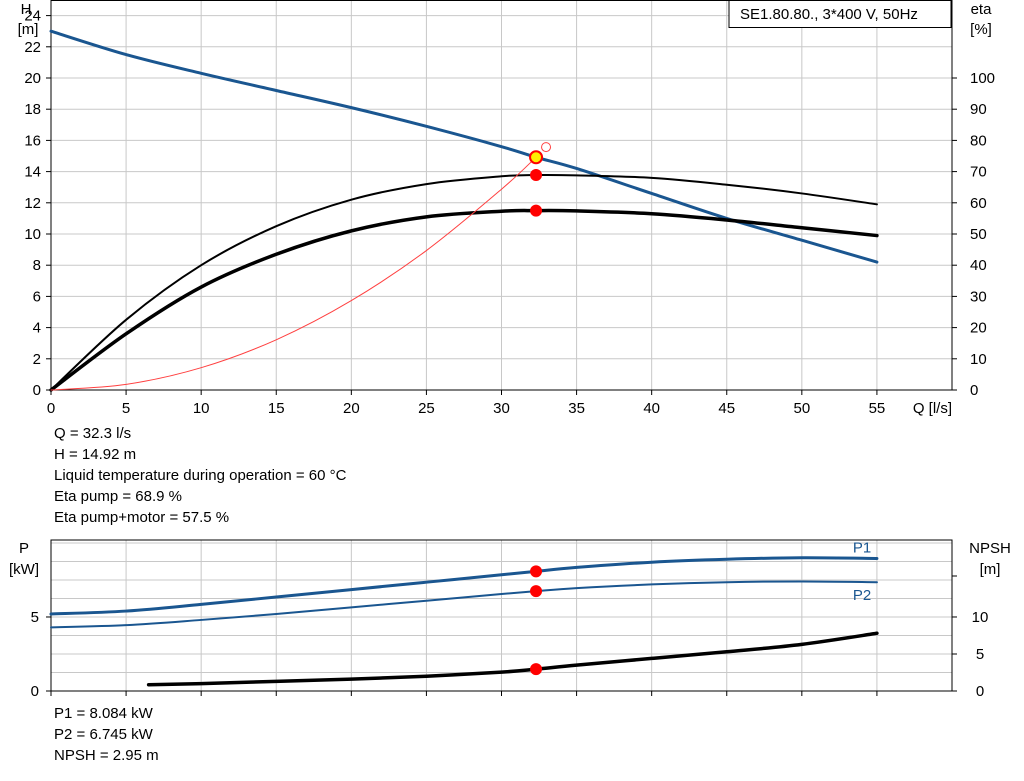 This screenshot has width=1024, height=781. What do you see at coordinates (103, 713) in the screenshot?
I see `info-p1: P1 = 8.084 kW` at bounding box center [103, 713].